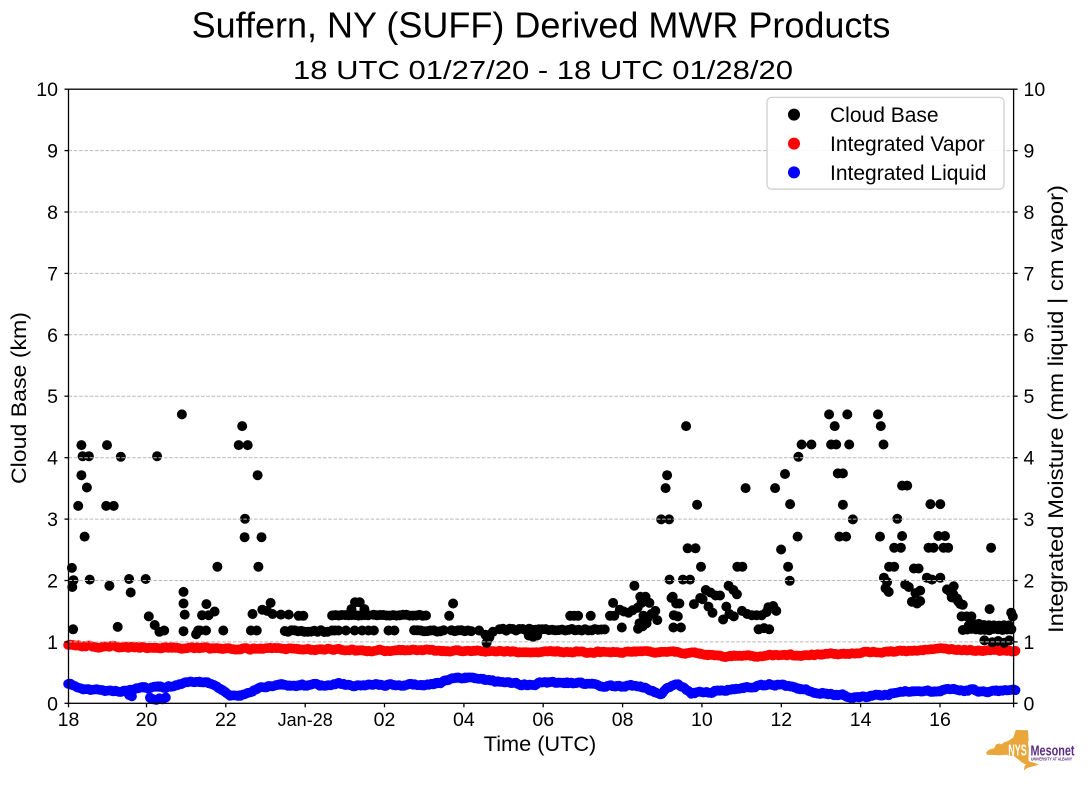  Describe the element at coordinates (18, 398) in the screenshot. I see `svg-text: Cloud Base (km)` at that location.